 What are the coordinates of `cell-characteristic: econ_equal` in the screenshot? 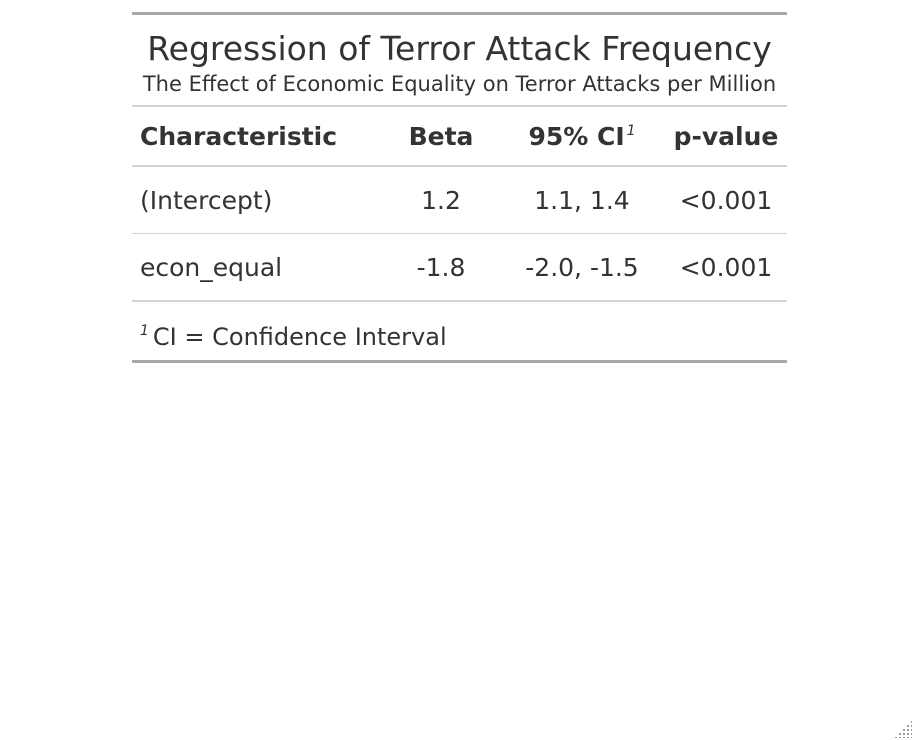 It's located at (257, 266).